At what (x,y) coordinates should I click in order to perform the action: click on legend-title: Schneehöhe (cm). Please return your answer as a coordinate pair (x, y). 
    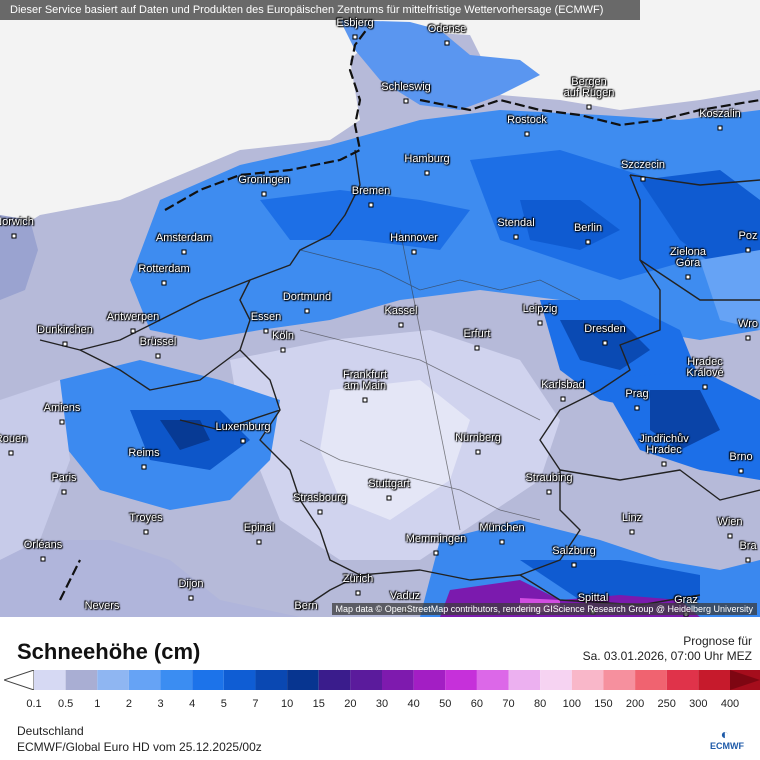
    Looking at the image, I should click on (109, 651).